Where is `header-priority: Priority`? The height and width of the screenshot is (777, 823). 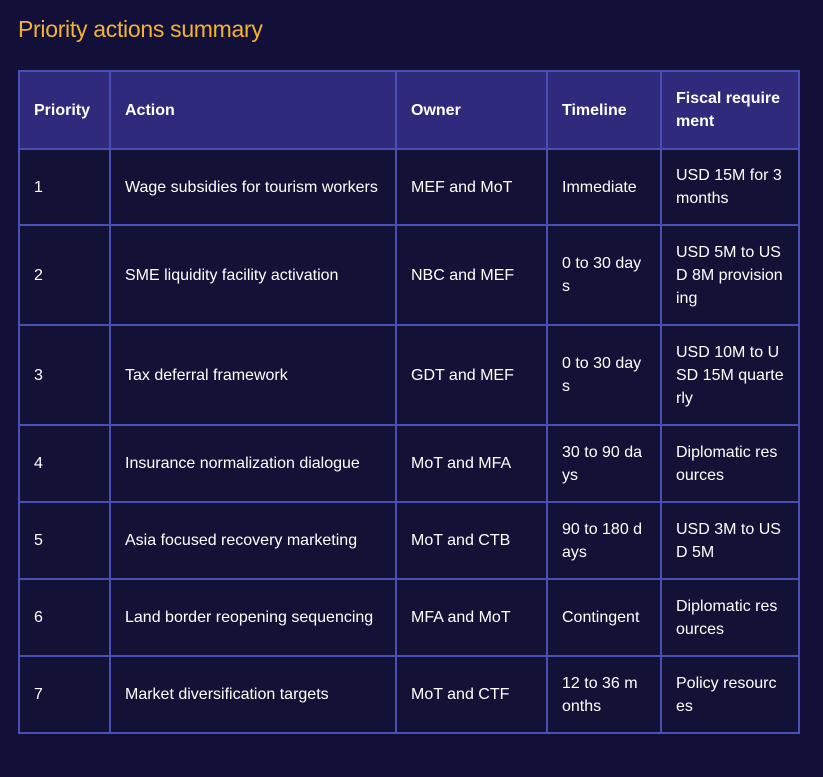 header-priority: Priority is located at coordinates (64, 110).